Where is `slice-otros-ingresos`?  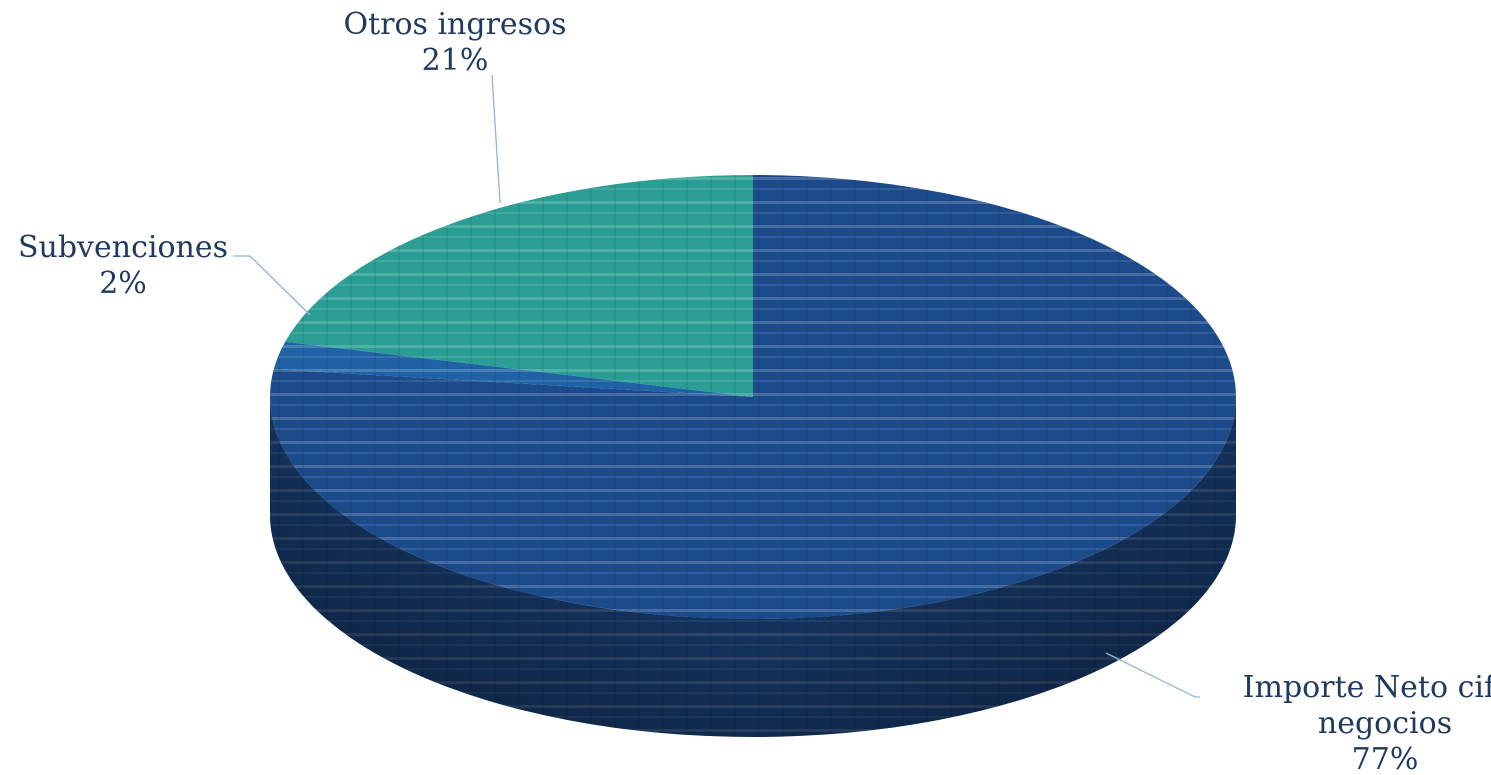 slice-otros-ingresos is located at coordinates (519, 286).